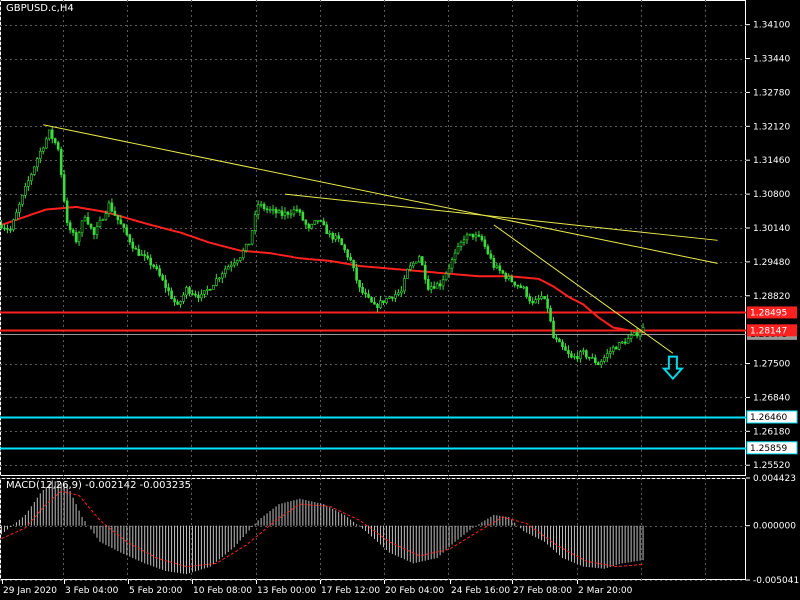  What do you see at coordinates (673, 368) in the screenshot?
I see `down-arrow-shape` at bounding box center [673, 368].